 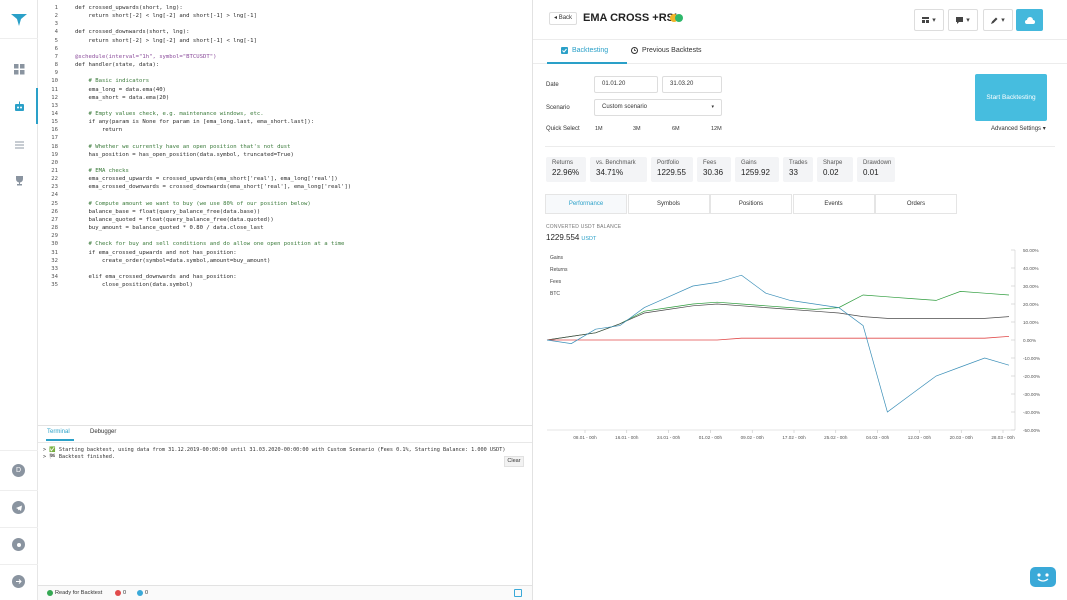 I want to click on series-line-gains, so click(x=778, y=316).